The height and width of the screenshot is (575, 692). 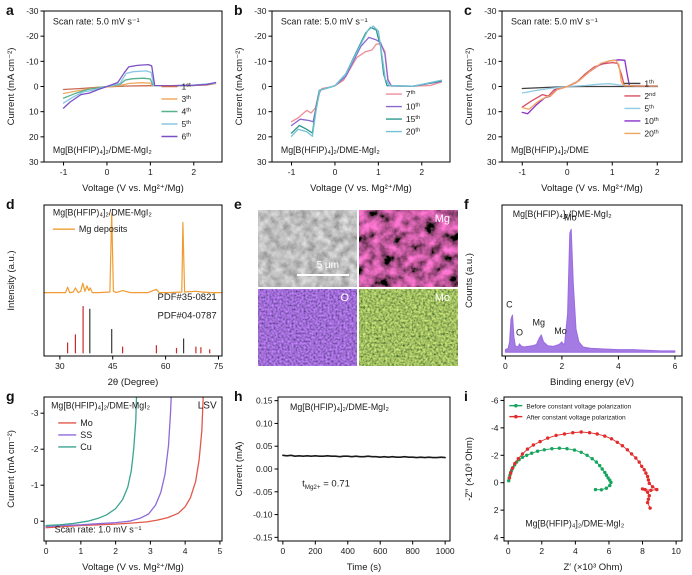 I want to click on svg-text: 20, so click(x=34, y=137).